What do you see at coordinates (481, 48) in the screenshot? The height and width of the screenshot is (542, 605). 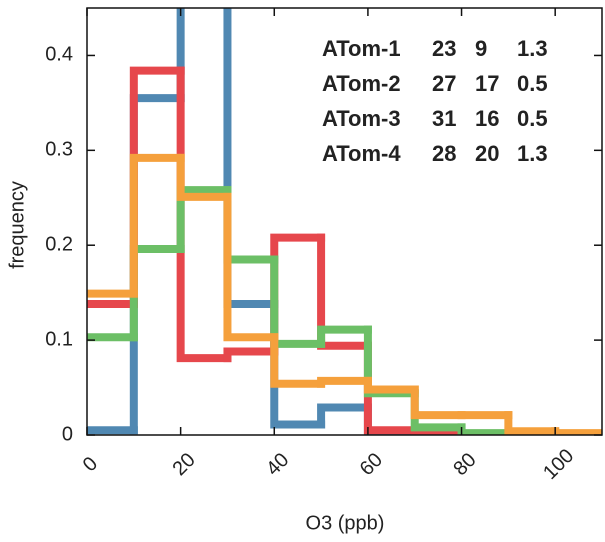 I see `legend-stat: 9` at bounding box center [481, 48].